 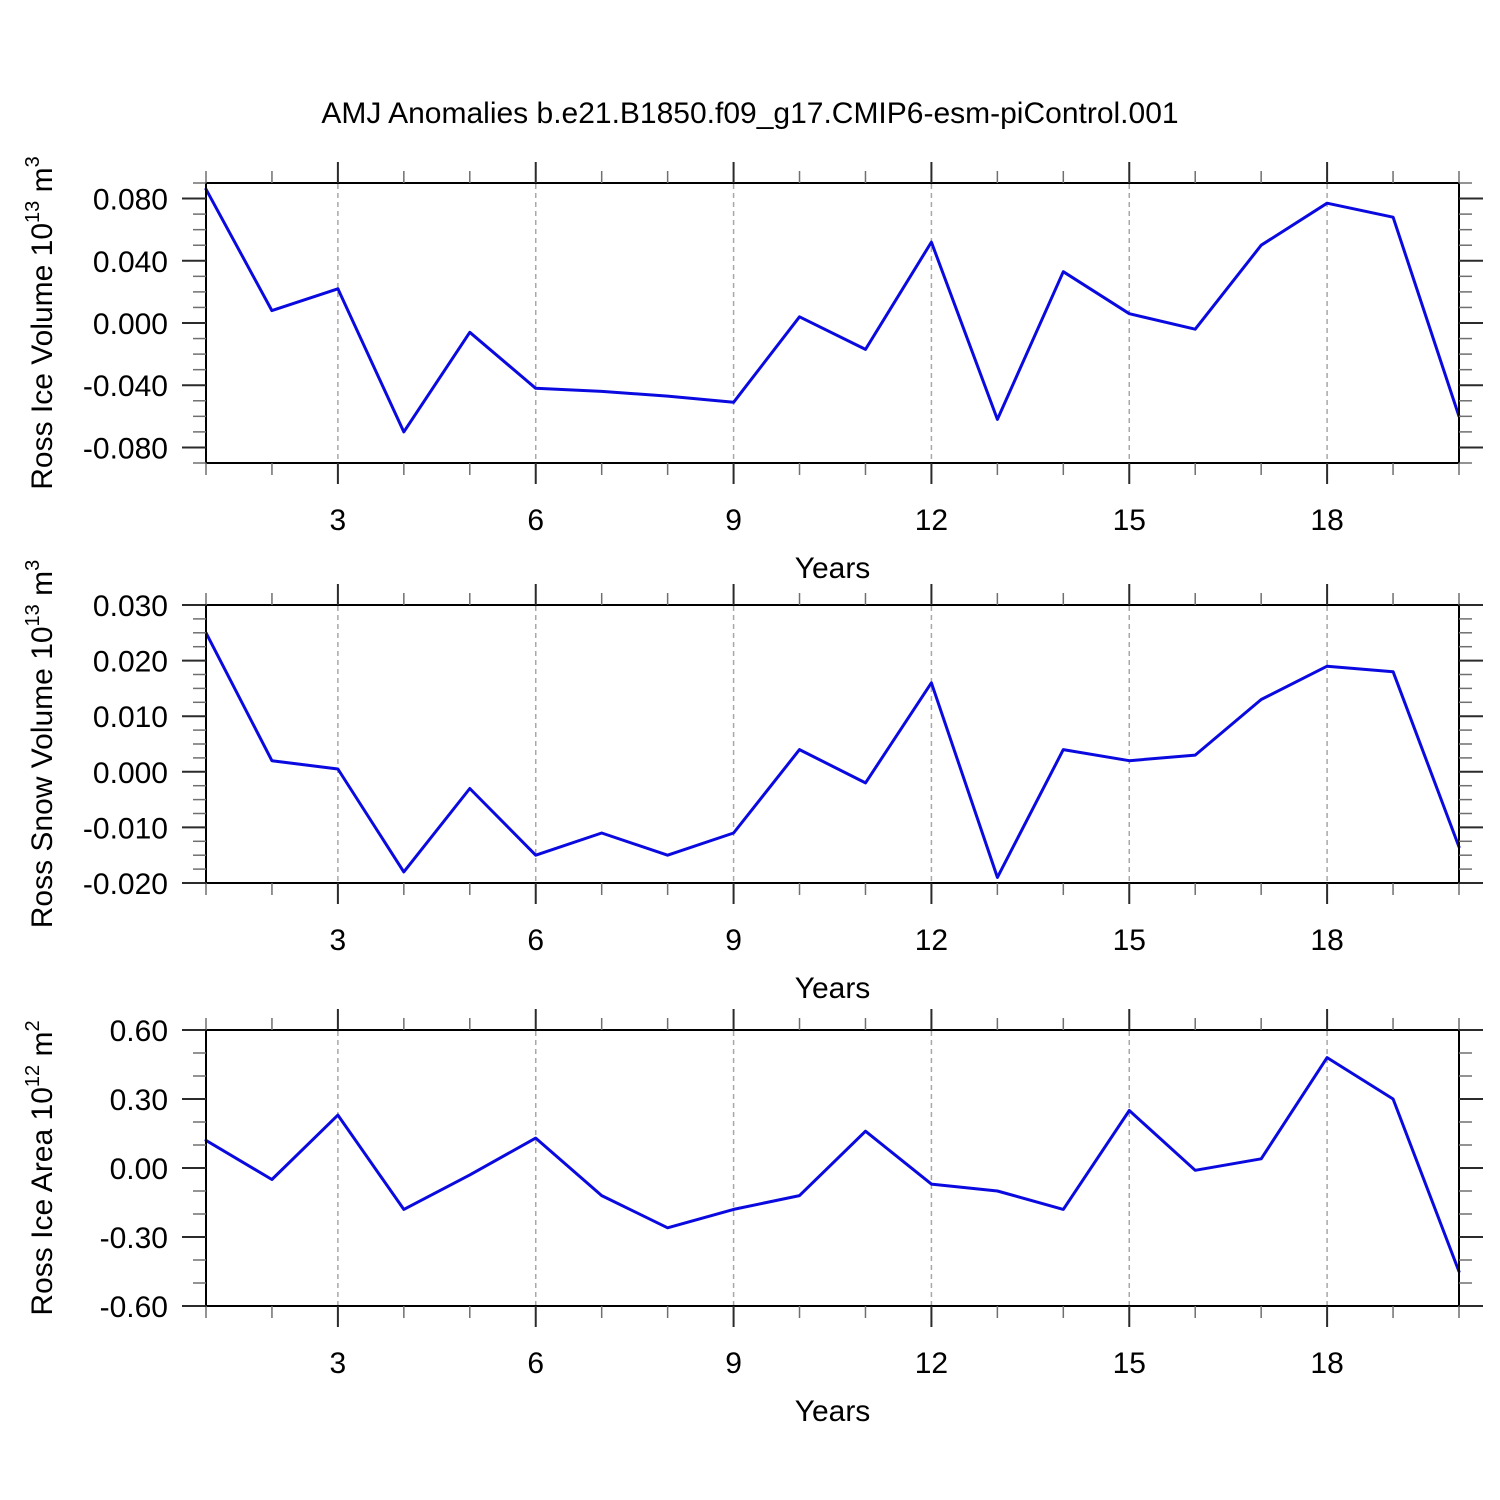 What do you see at coordinates (130, 262) in the screenshot?
I see `y-tick-label: 0.040` at bounding box center [130, 262].